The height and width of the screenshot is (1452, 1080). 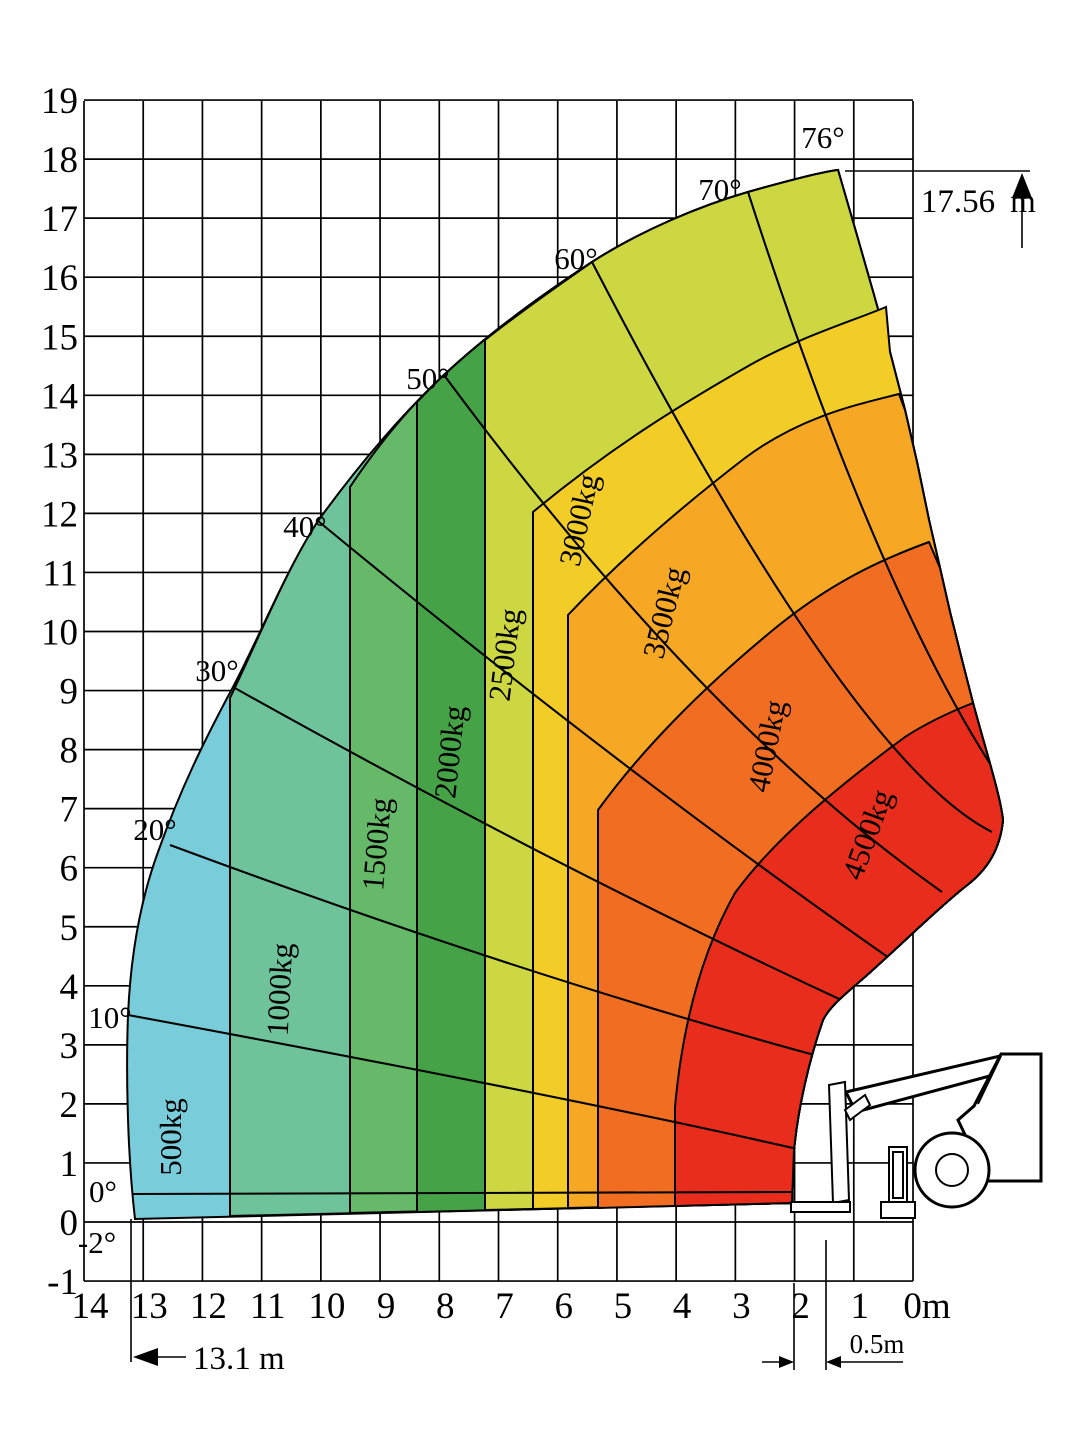 I want to click on y-axis-label: 9, so click(x=69, y=692).